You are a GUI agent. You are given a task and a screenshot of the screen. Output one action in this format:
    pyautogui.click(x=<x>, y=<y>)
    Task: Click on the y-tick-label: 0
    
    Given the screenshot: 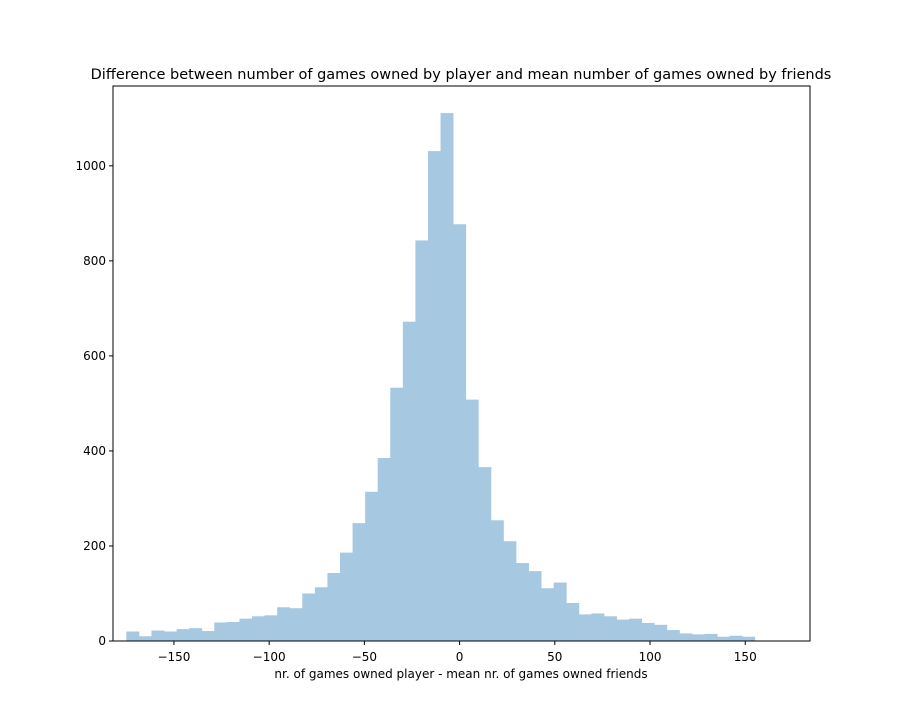 What is the action you would take?
    pyautogui.click(x=102, y=641)
    